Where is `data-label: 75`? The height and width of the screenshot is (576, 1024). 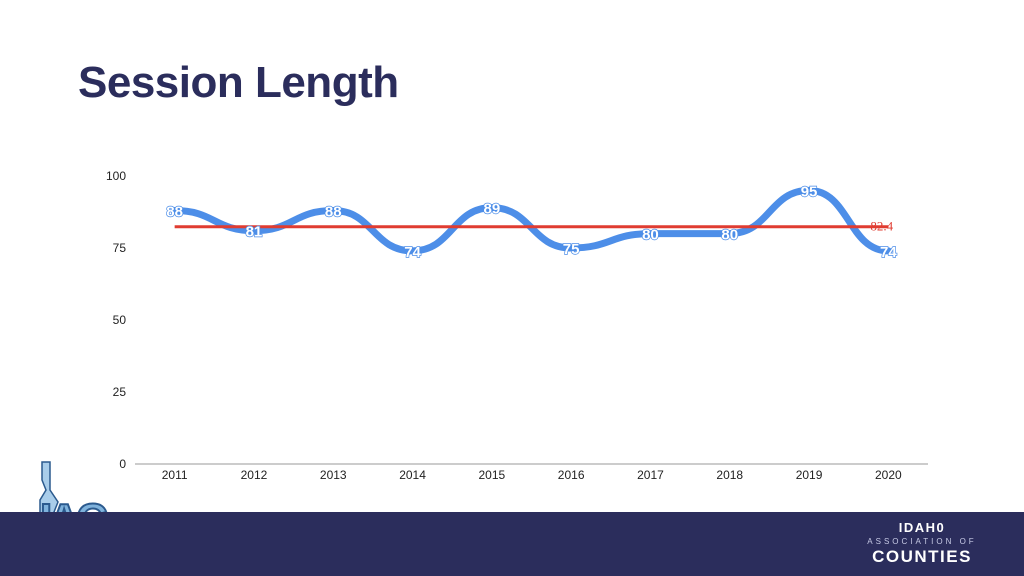 data-label: 75 is located at coordinates (571, 249).